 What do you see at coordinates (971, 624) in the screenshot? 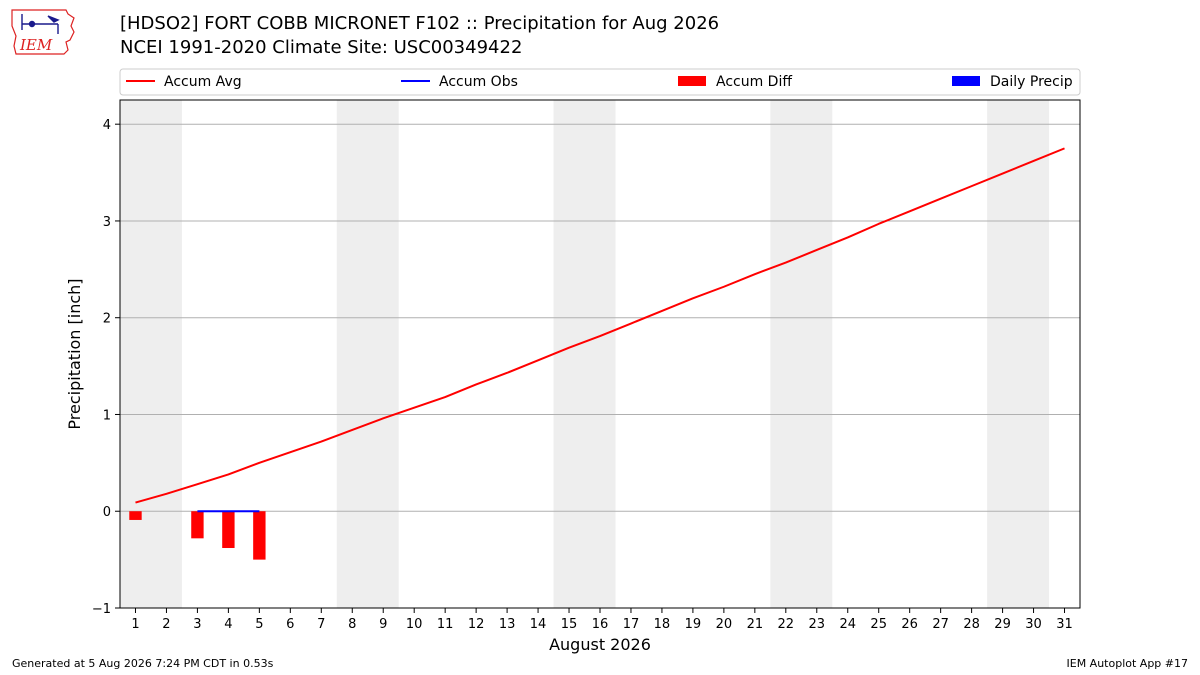
I see `x-tick-label: 28` at bounding box center [971, 624].